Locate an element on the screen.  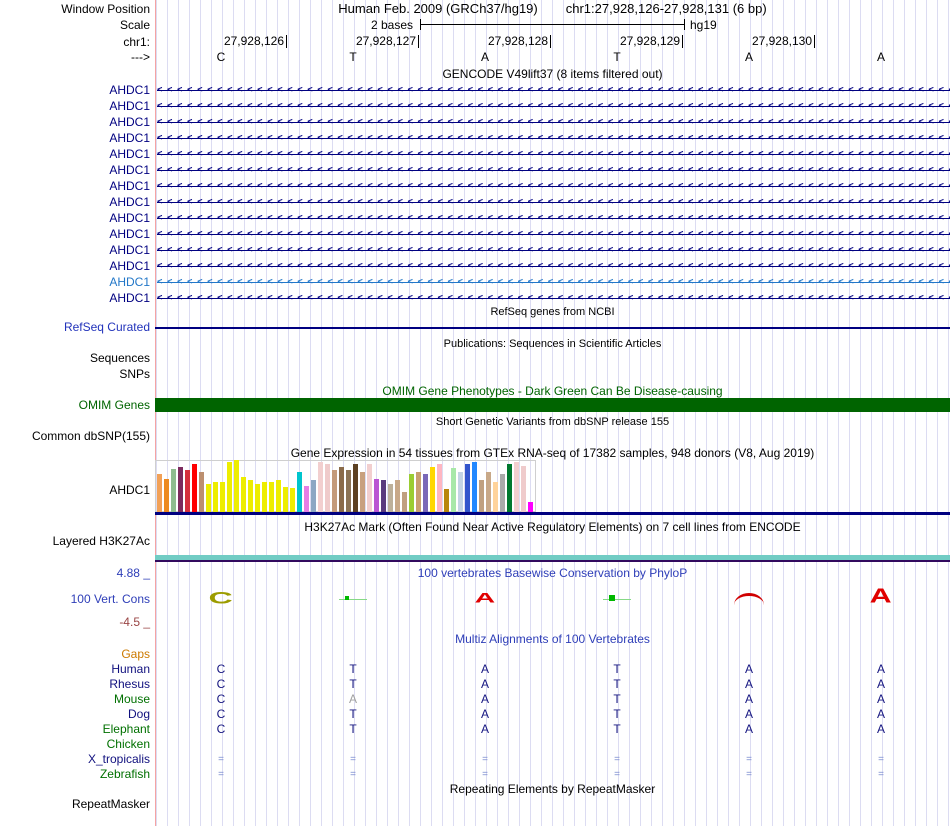
gencode-track-title: GENCODE V49lift37 (8 items filtered out) is located at coordinates (552, 74).